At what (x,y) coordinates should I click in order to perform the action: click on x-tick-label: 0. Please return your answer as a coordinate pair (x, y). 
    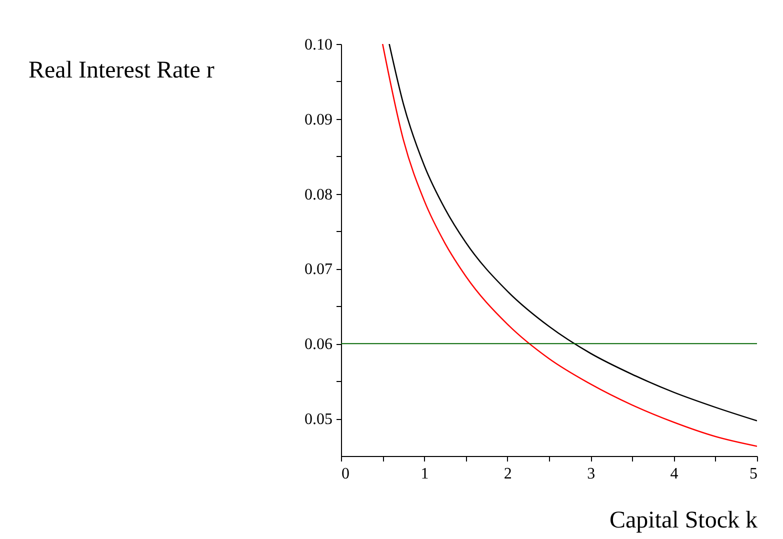
    Looking at the image, I should click on (346, 474).